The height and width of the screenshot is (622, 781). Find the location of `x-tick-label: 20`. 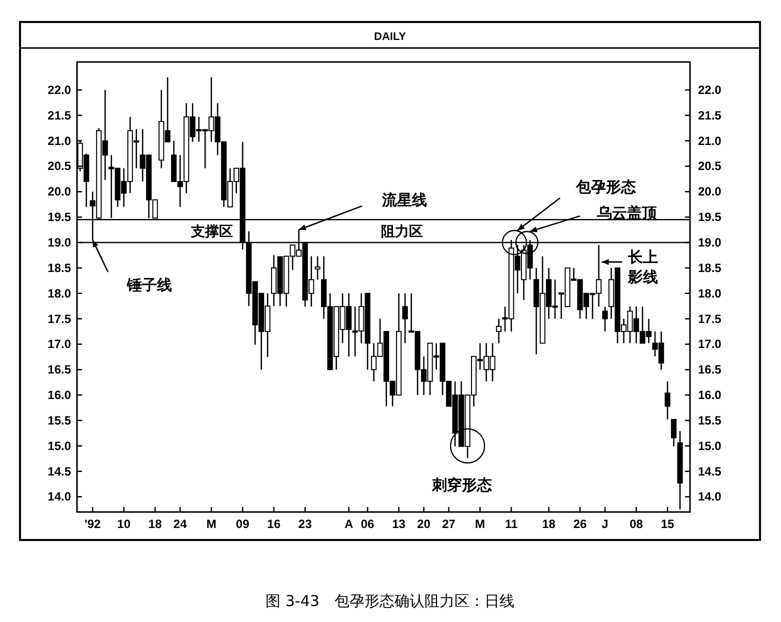

x-tick-label: 20 is located at coordinates (424, 524).